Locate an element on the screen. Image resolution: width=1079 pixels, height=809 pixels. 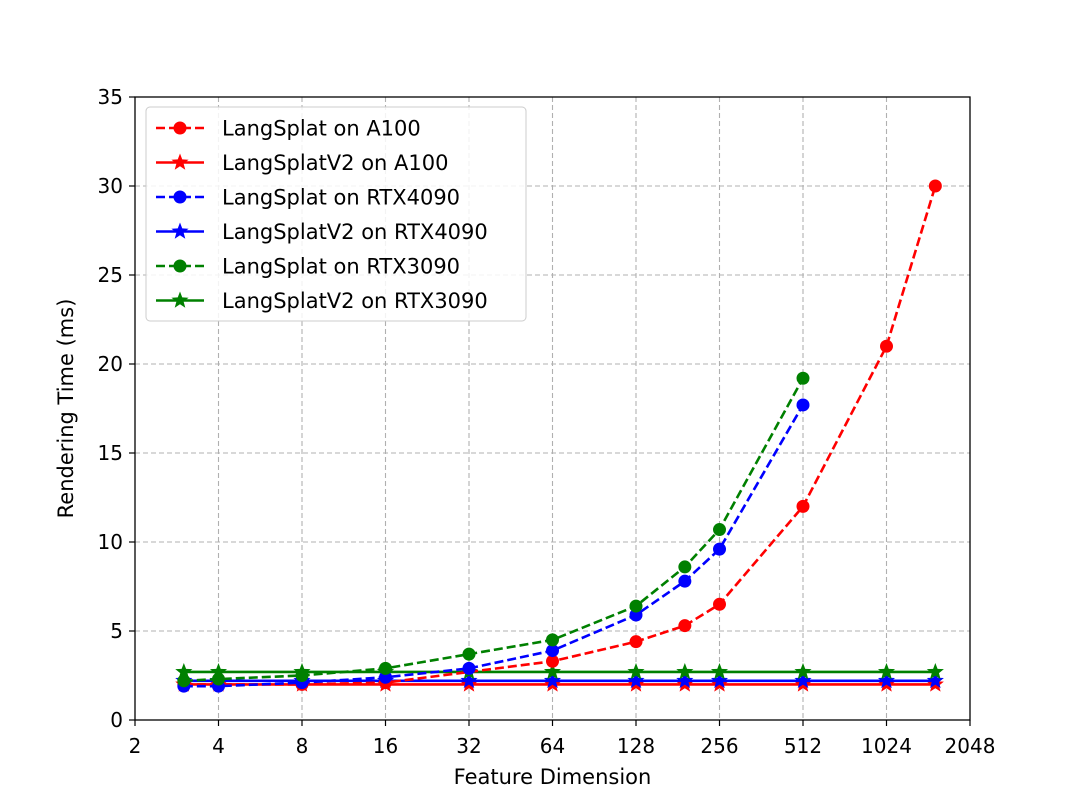
y-tick-label: 15 is located at coordinates (110, 453).